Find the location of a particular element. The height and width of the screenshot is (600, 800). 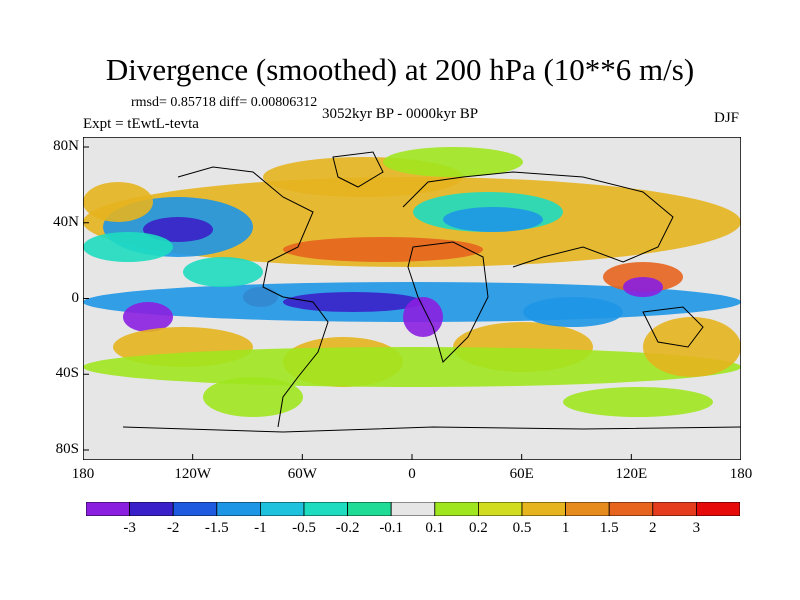

colorbar-label: 0.5 is located at coordinates (522, 528).